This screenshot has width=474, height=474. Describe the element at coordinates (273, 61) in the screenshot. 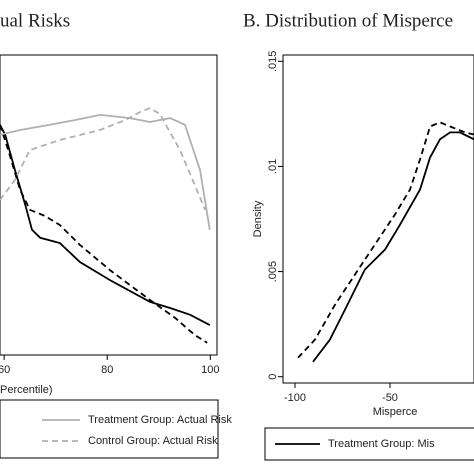

I see `y-tick-label: .015` at that location.